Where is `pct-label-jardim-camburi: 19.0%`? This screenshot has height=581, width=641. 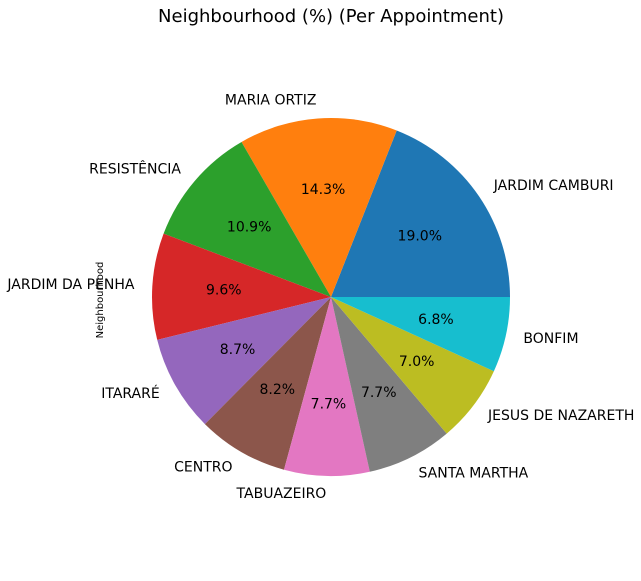
pct-label-jardim-camburi: 19.0% is located at coordinates (420, 237).